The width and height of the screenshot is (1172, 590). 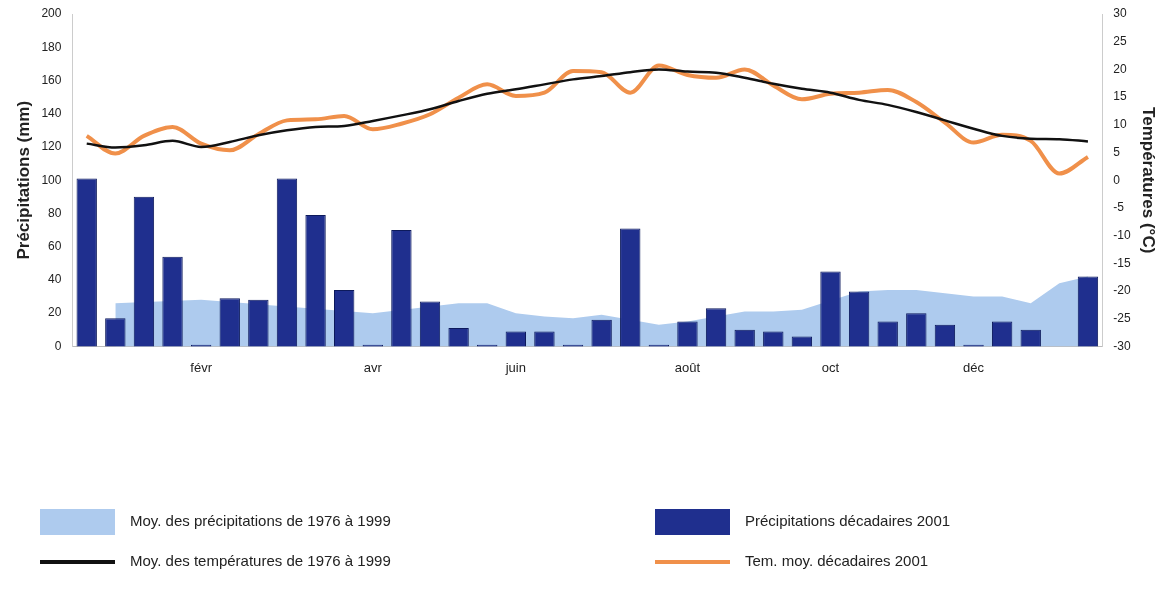 I want to click on legend-label: Tem. moy. décadaires 2001, so click(x=837, y=561).